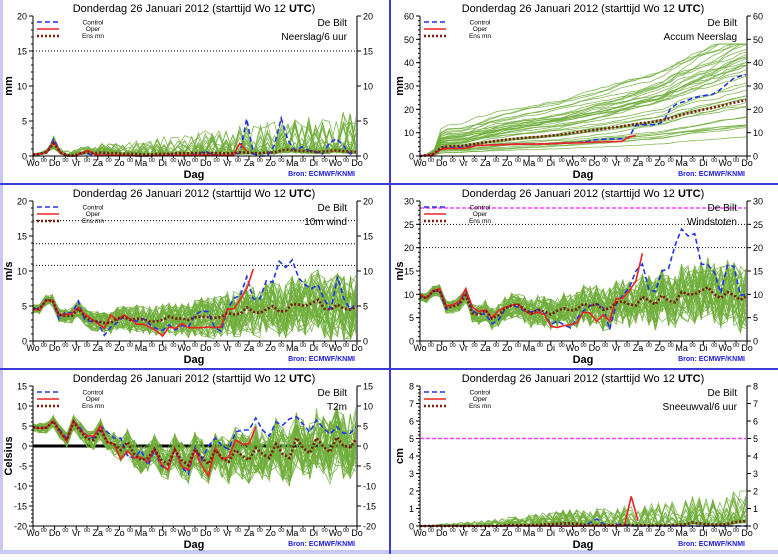  I want to click on series-oper, so click(143, 303).